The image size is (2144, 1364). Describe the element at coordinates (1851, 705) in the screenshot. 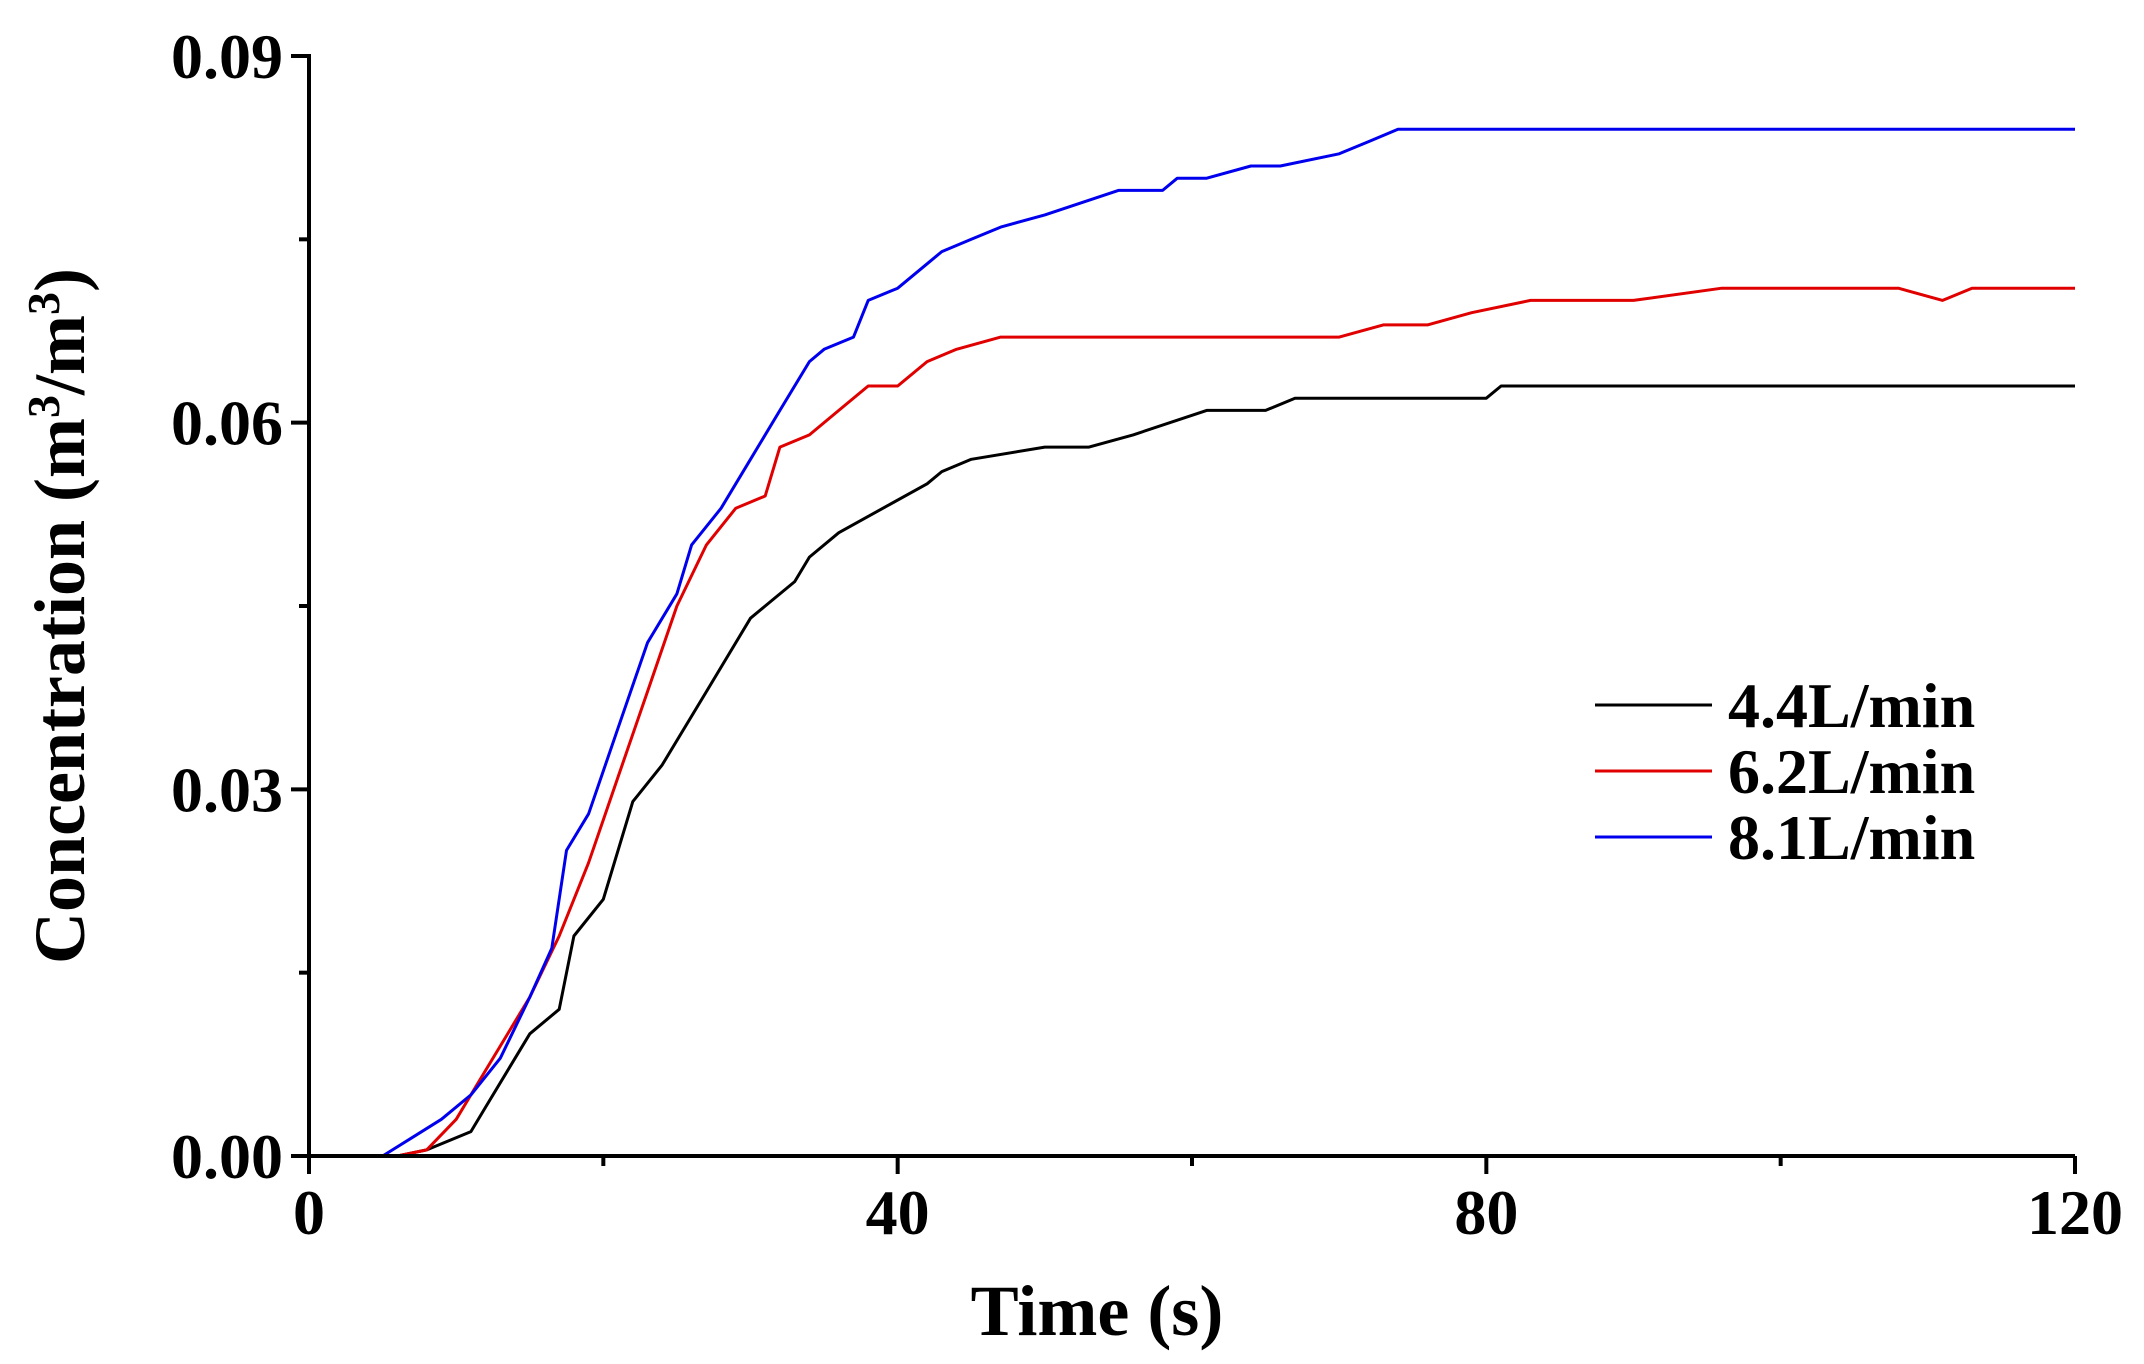

I see `legend-label-1: 4.4L/min` at that location.